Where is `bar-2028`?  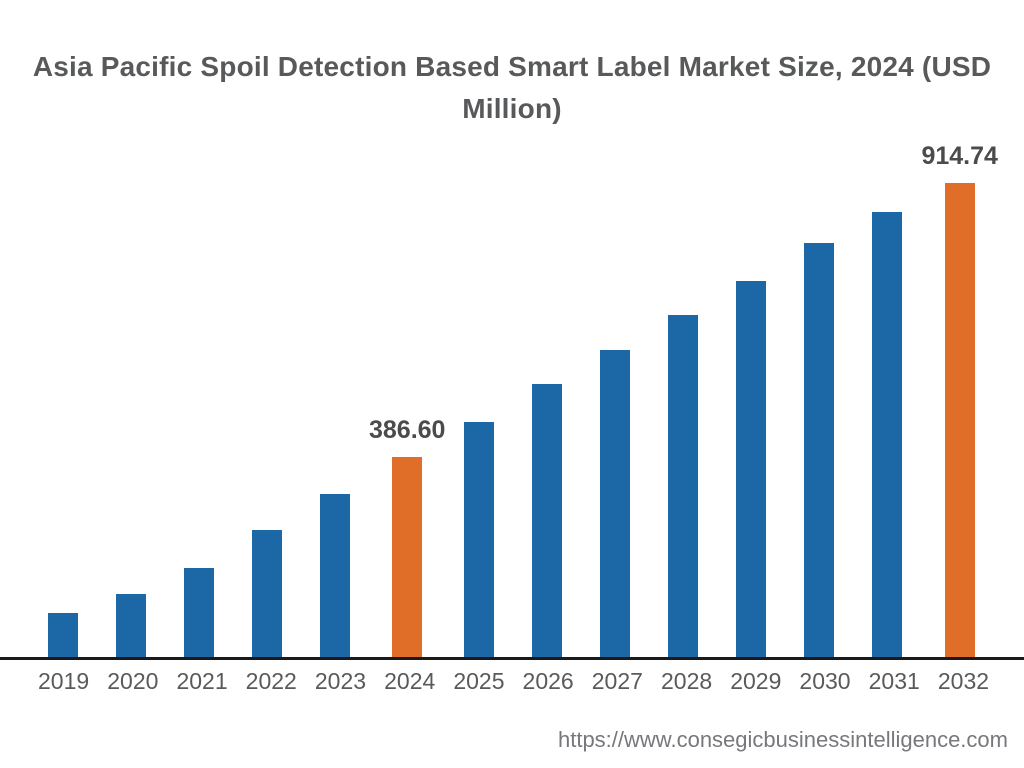 bar-2028 is located at coordinates (683, 486).